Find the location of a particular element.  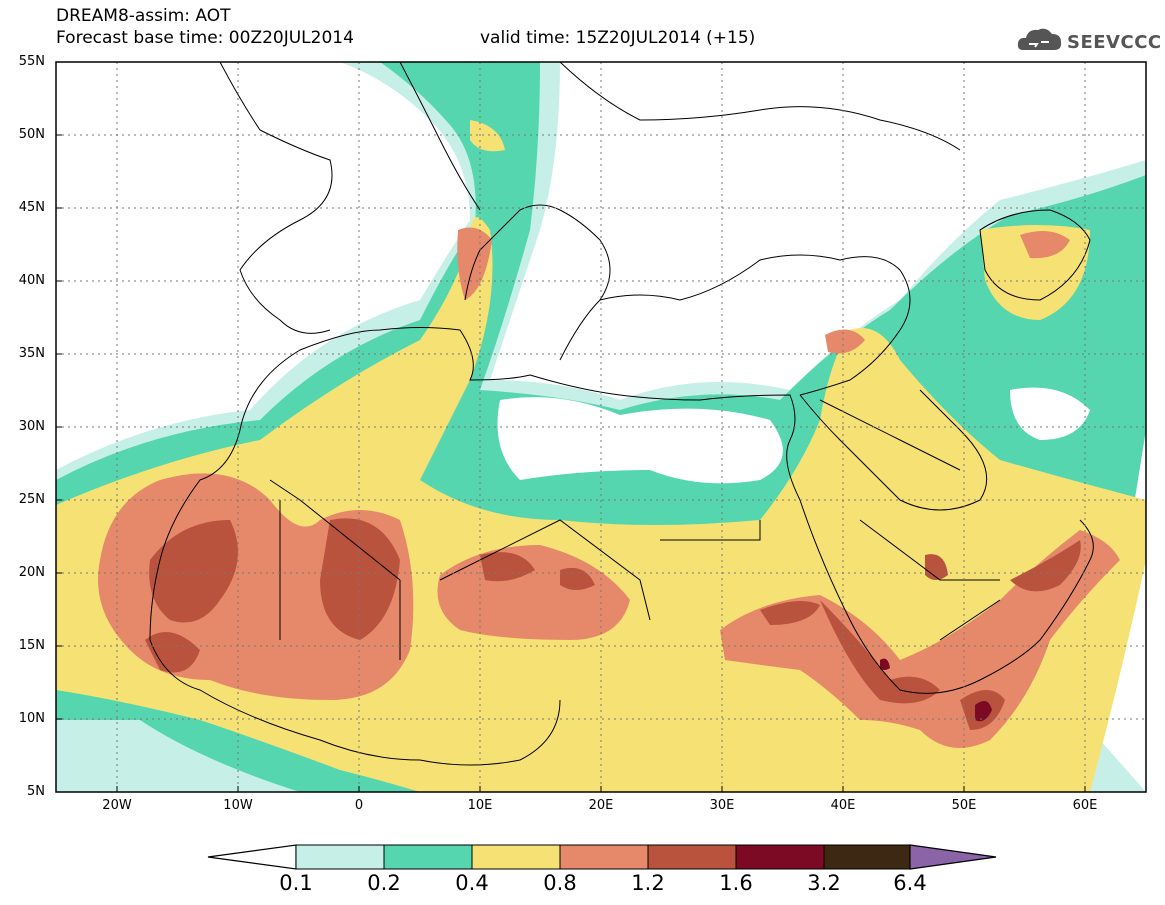

seevccc-logo: SEEVCCC is located at coordinates (1088, 40).